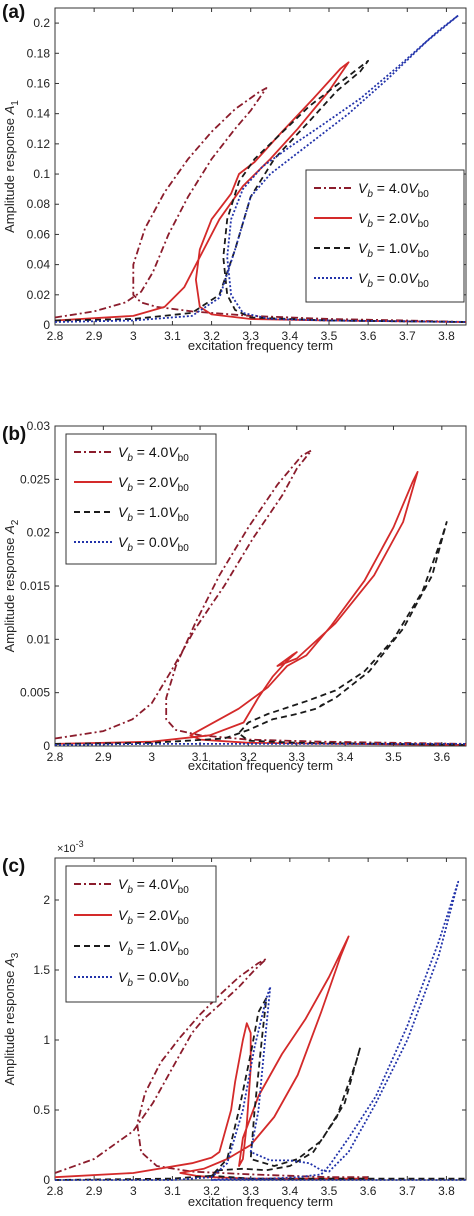 The image size is (474, 1216). Describe the element at coordinates (39, 426) in the screenshot. I see `y-tick-label: 0.03` at that location.